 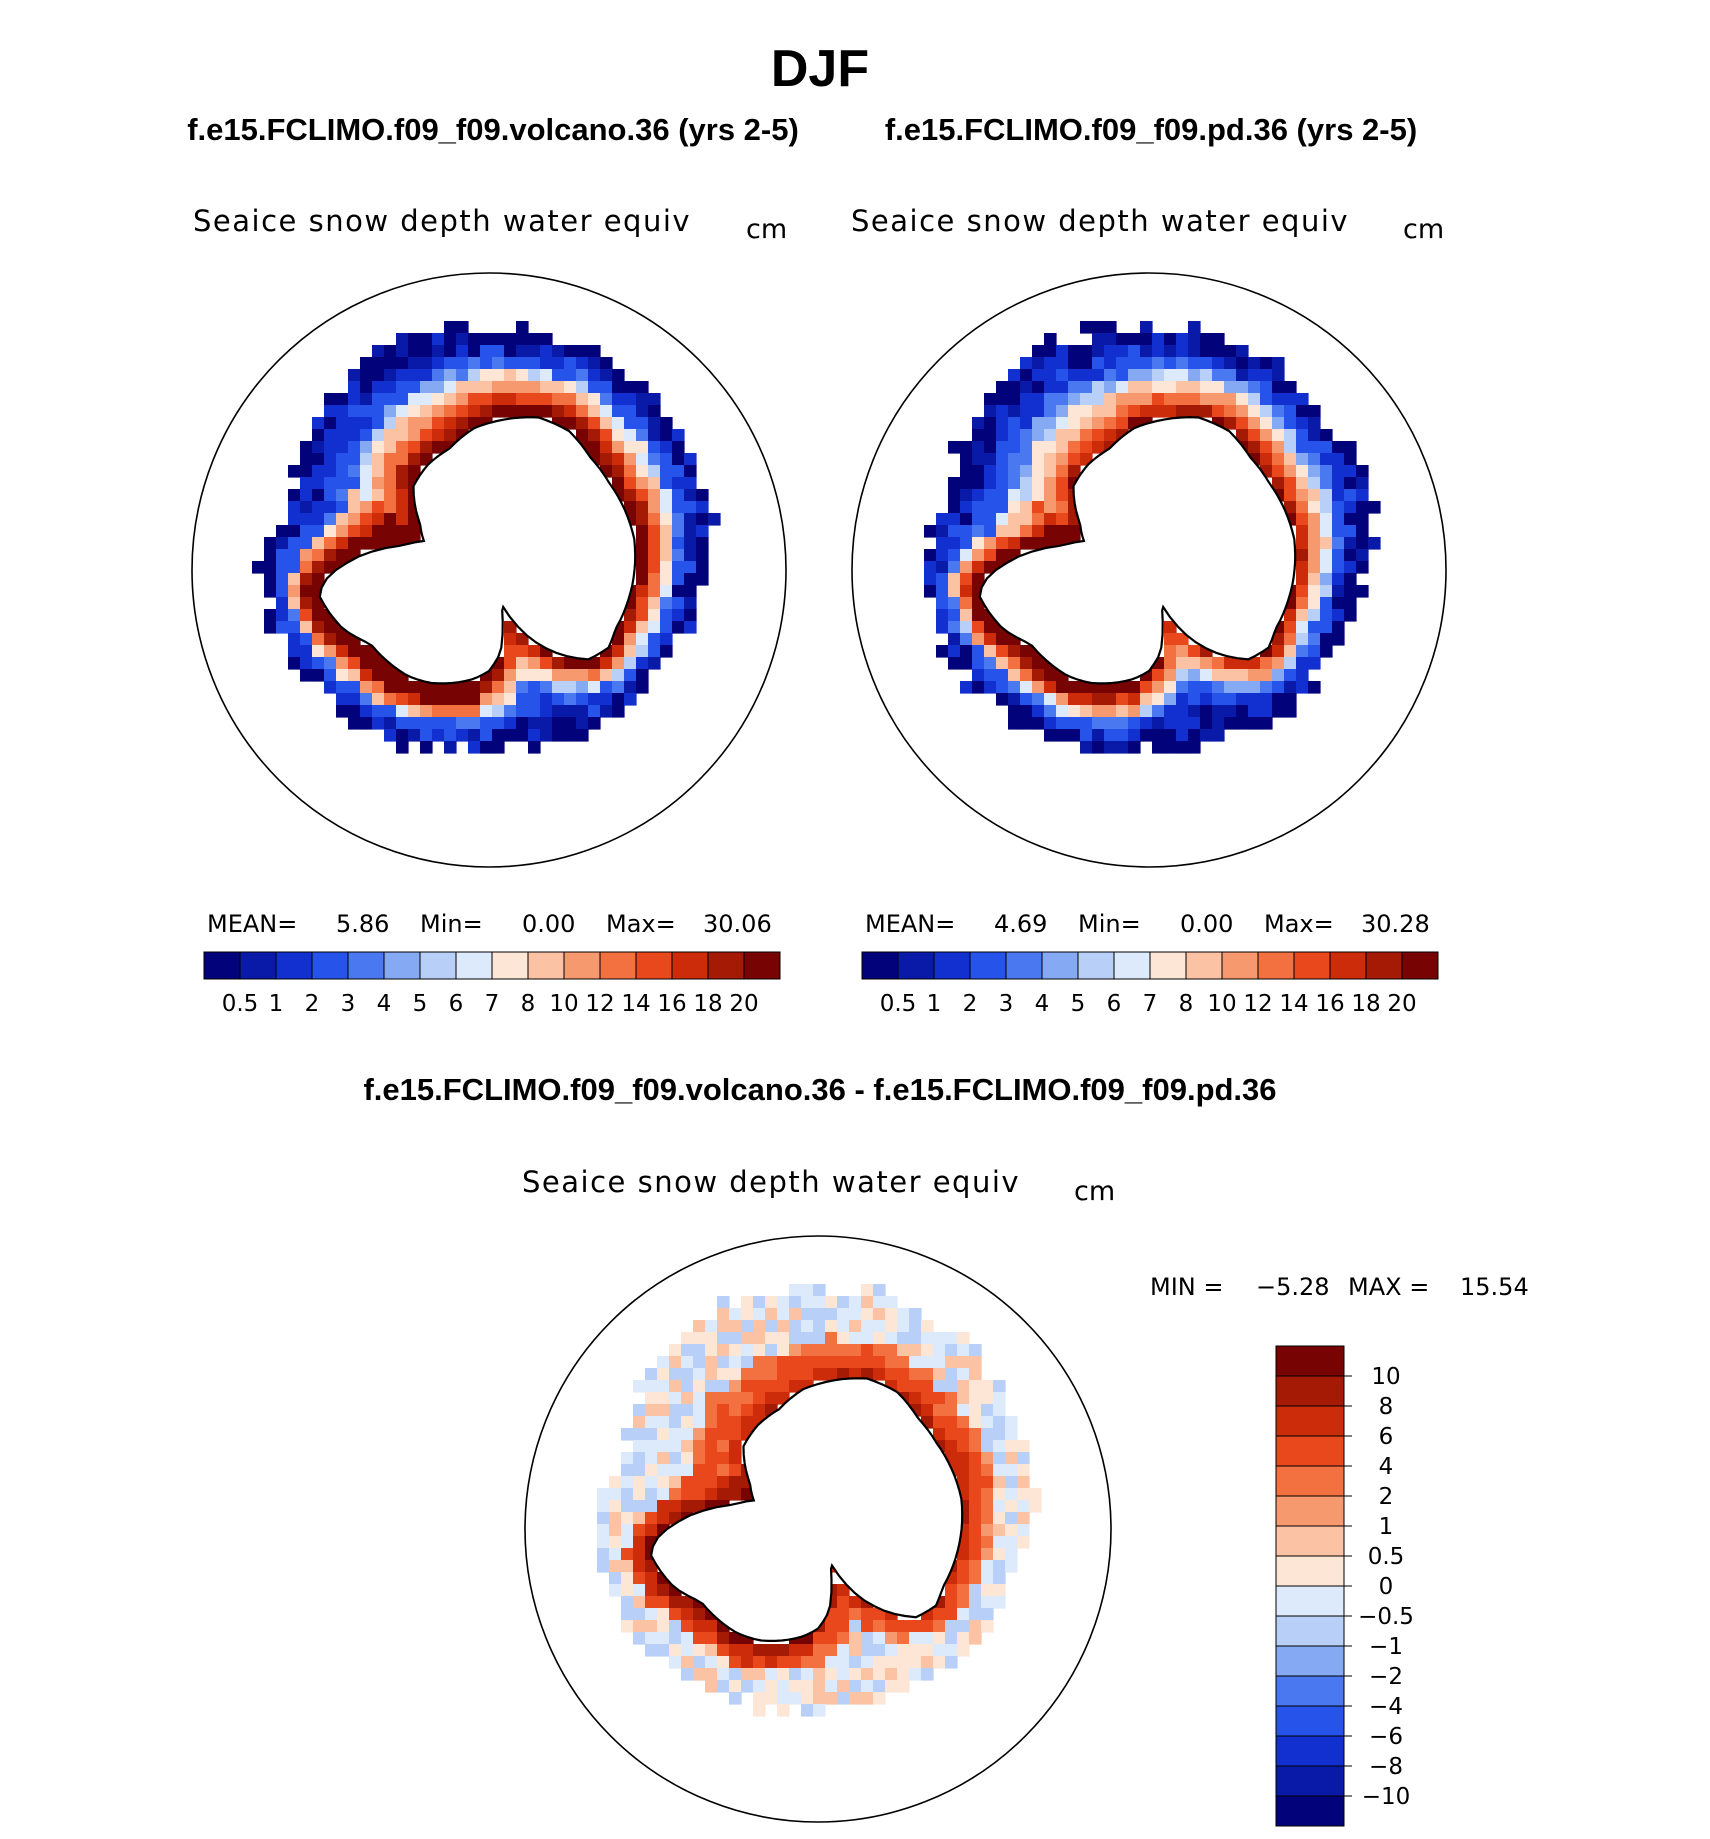 What do you see at coordinates (1494, 1287) in the screenshot?
I see `difference-max-value: 15.54` at bounding box center [1494, 1287].